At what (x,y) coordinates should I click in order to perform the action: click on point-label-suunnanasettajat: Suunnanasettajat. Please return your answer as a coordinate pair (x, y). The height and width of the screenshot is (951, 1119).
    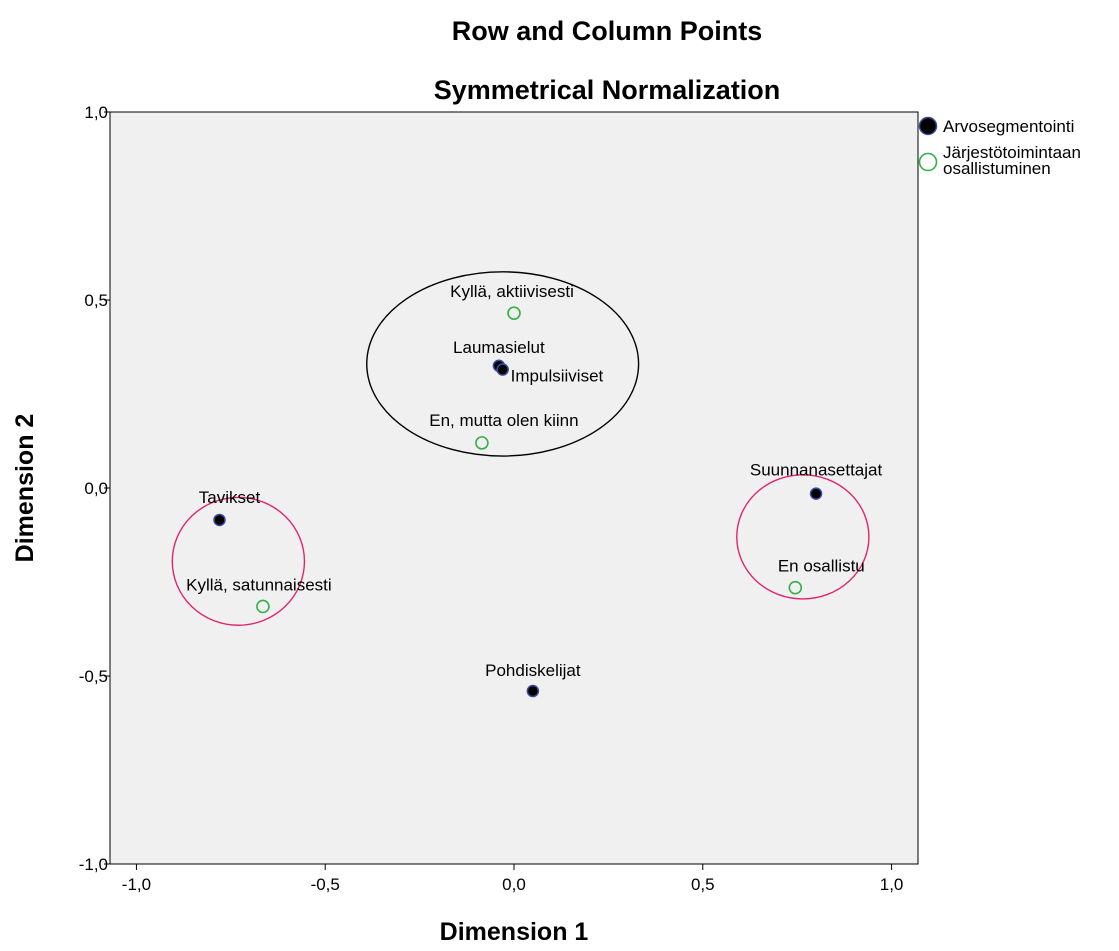
    Looking at the image, I should click on (816, 470).